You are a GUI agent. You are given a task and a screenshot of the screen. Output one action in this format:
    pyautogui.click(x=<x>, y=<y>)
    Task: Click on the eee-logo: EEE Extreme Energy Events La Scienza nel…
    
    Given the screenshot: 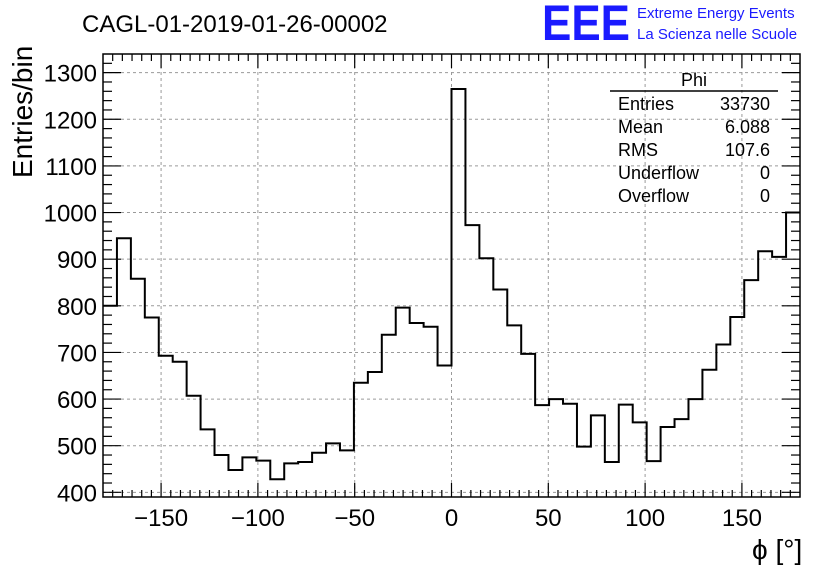 What is the action you would take?
    pyautogui.click(x=669, y=25)
    